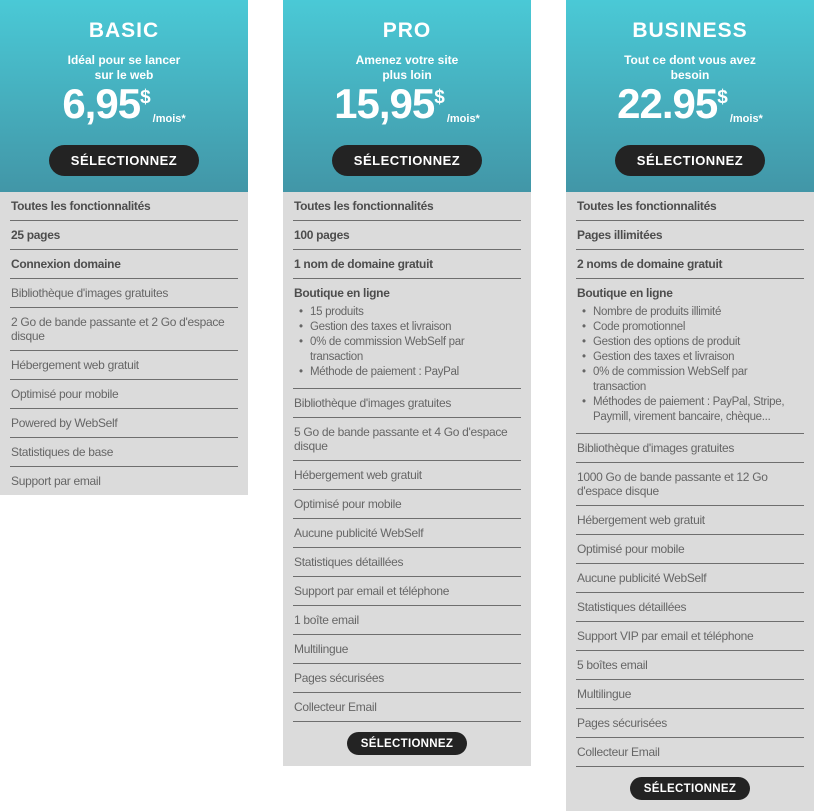 The height and width of the screenshot is (811, 825). I want to click on plan-price: 6,95 $ /mois*, so click(124, 104).